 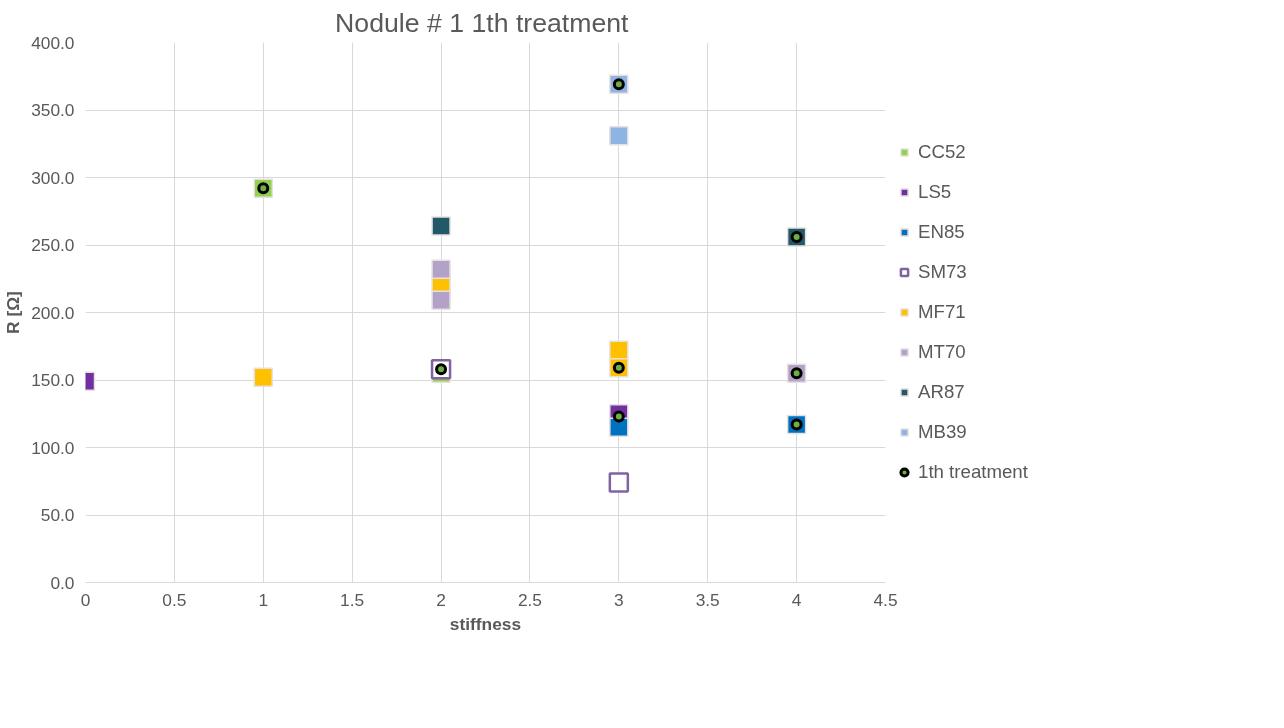 What do you see at coordinates (57, 515) in the screenshot?
I see `y-tick-label: 50.0` at bounding box center [57, 515].